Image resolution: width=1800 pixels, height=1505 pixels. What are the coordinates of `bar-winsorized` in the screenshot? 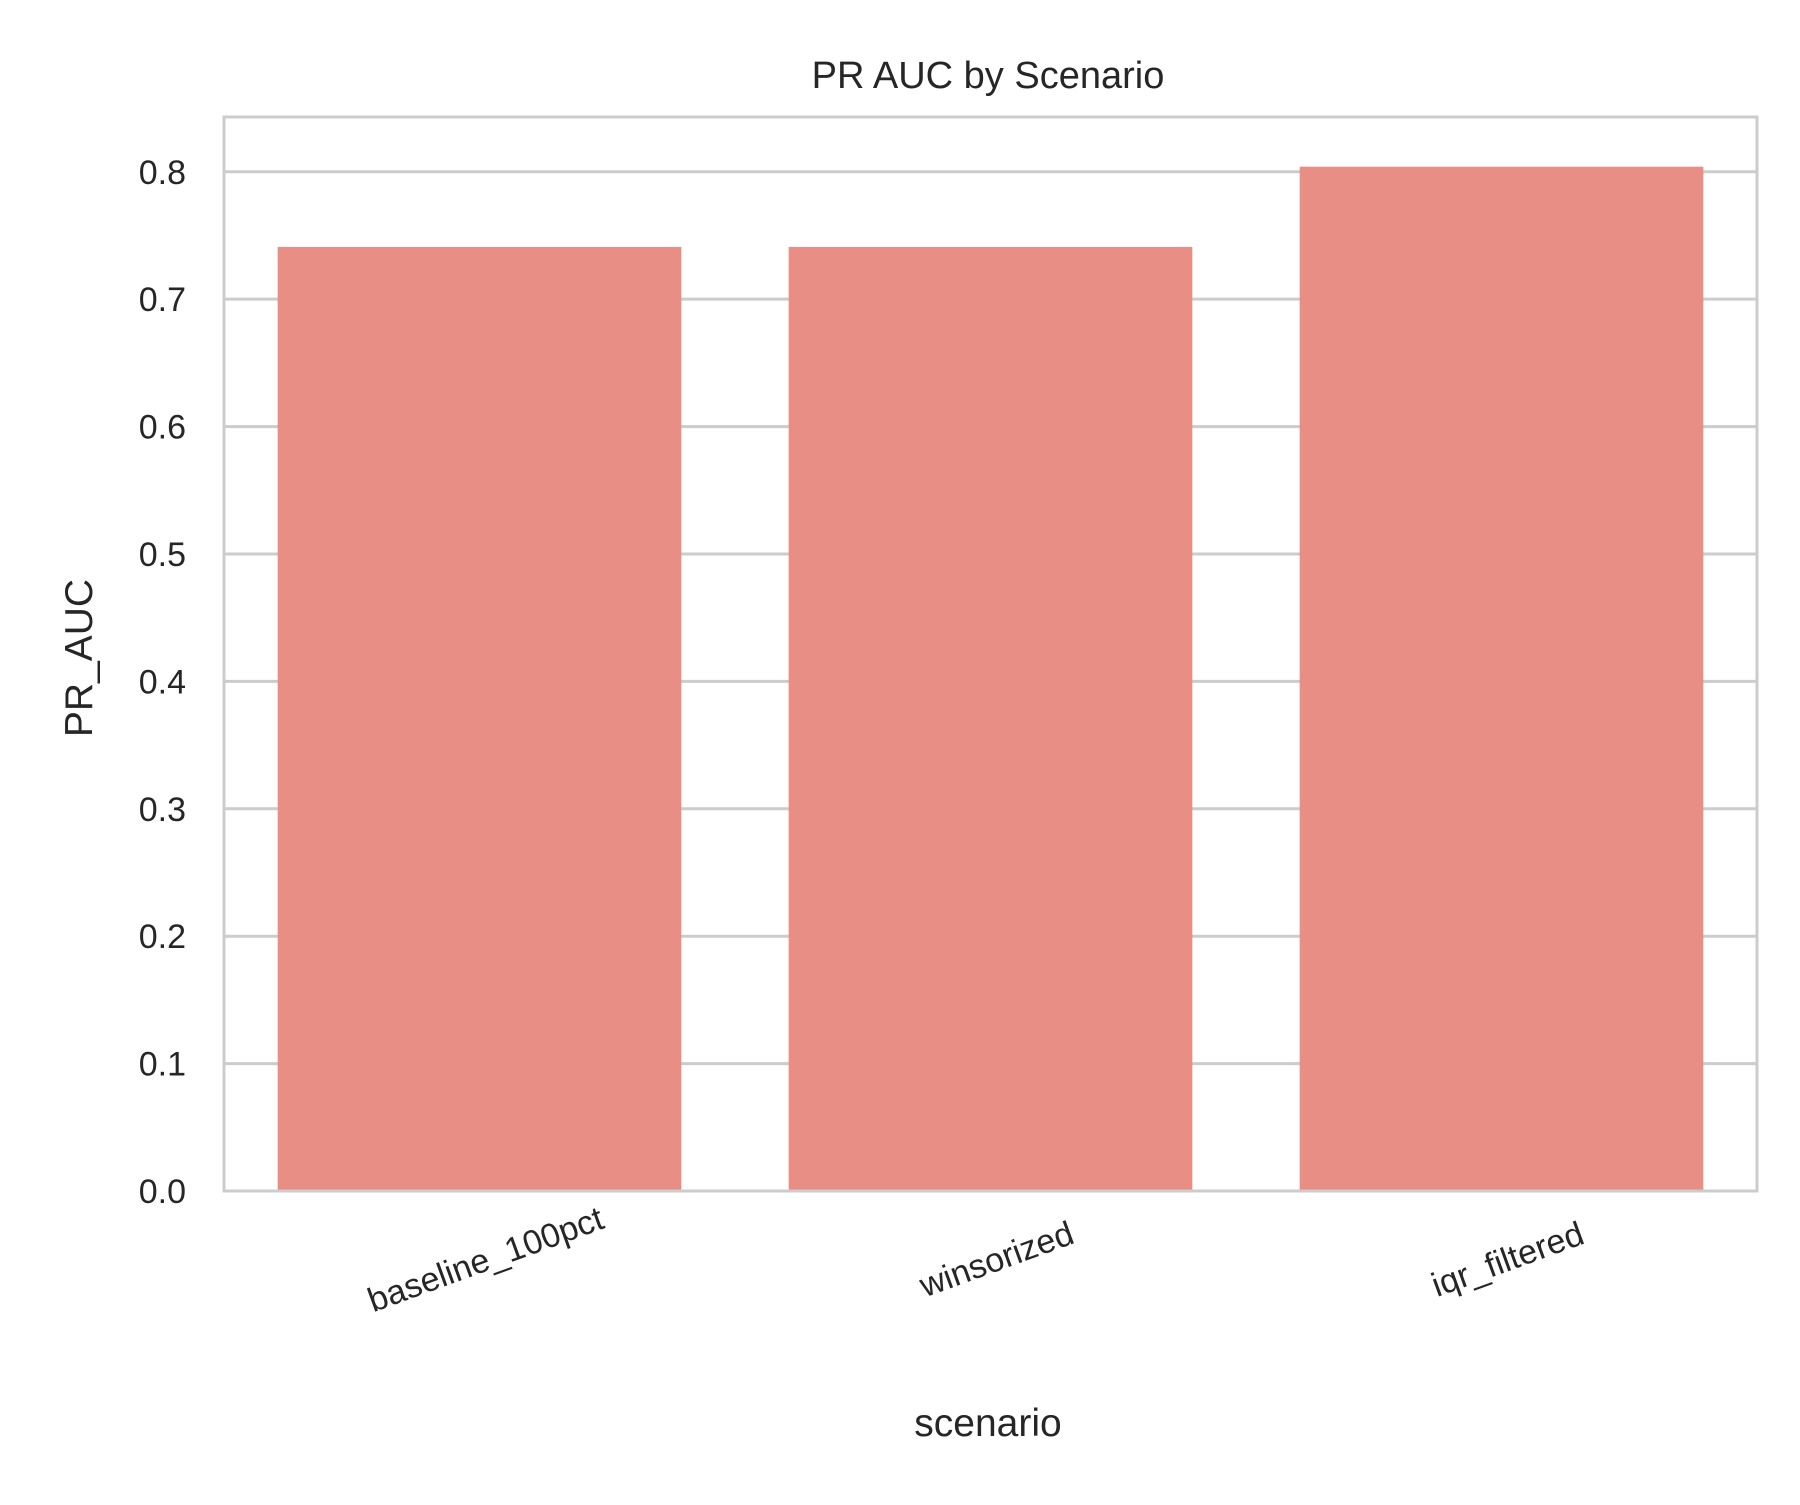 It's located at (990, 718).